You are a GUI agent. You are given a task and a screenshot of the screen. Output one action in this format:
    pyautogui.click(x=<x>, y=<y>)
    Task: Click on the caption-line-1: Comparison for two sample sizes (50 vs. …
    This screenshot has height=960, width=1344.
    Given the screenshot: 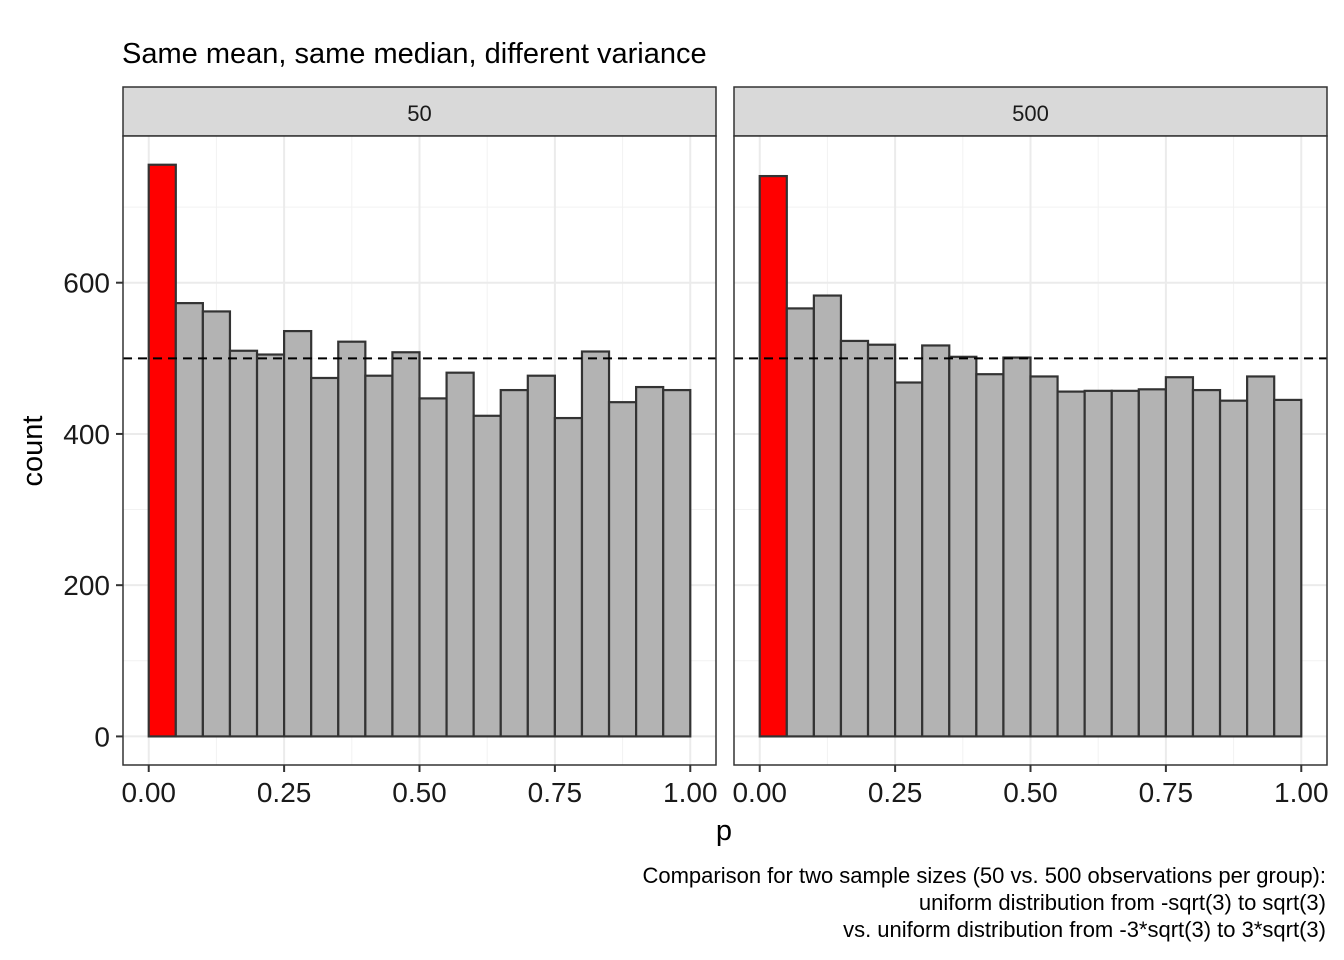 What is the action you would take?
    pyautogui.click(x=984, y=875)
    